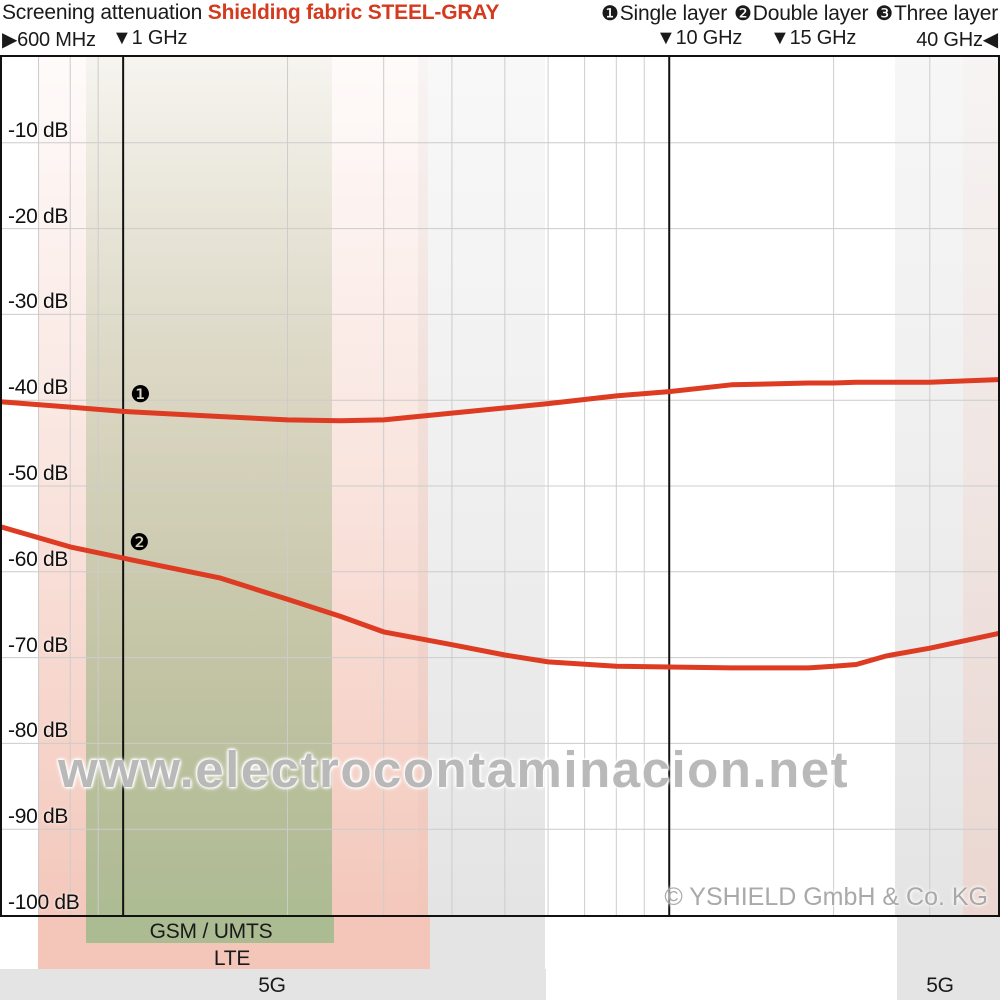  What do you see at coordinates (38, 216) in the screenshot?
I see `y-axis-label: -20 dB` at bounding box center [38, 216].